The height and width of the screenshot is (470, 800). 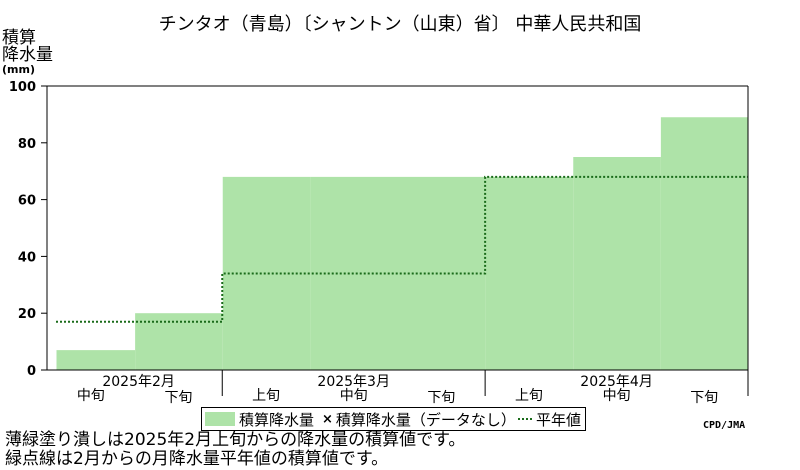 What do you see at coordinates (27, 314) in the screenshot?
I see `y-tick-label-20: 20` at bounding box center [27, 314].